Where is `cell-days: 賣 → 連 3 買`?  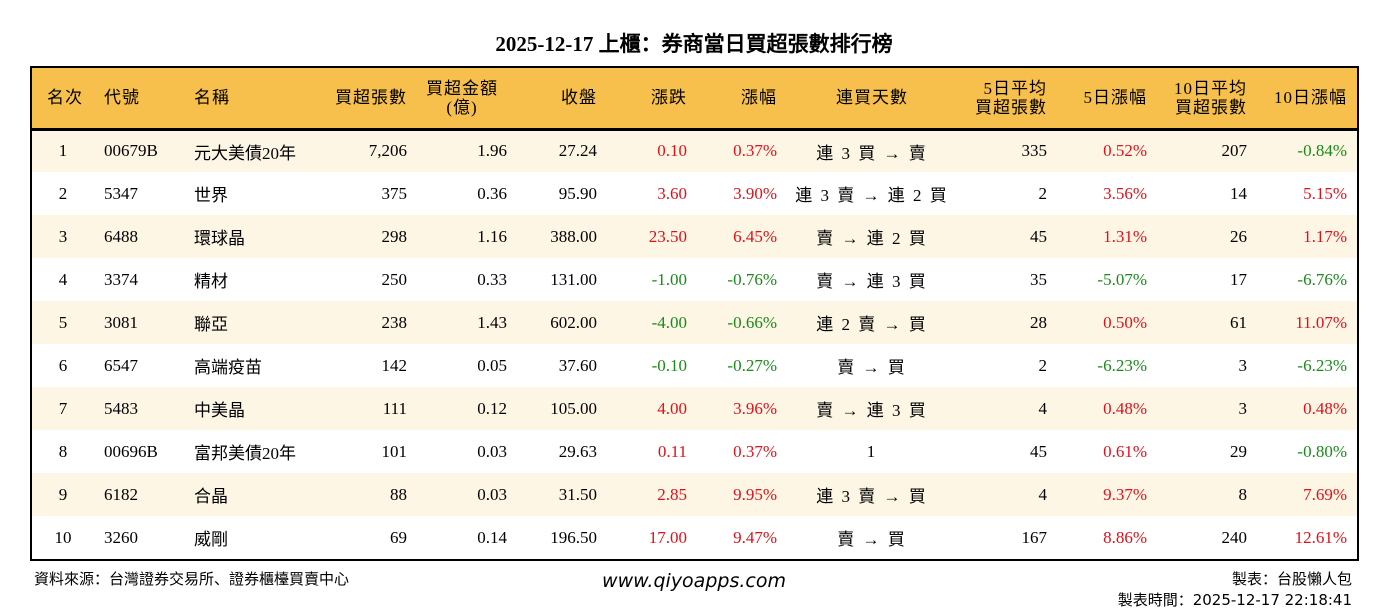 cell-days: 賣 → 連 3 買 is located at coordinates (872, 410).